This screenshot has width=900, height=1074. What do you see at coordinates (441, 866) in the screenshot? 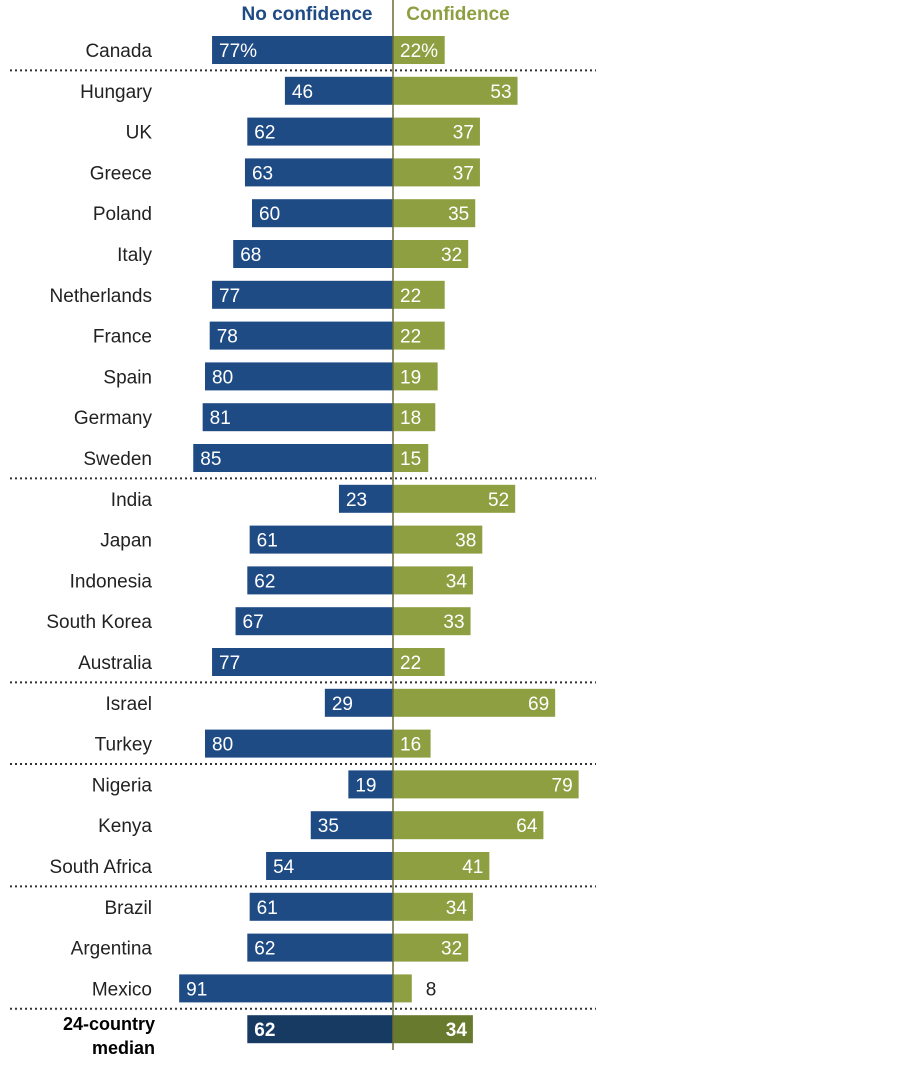
I see `bar-confidence-south-africa` at bounding box center [441, 866].